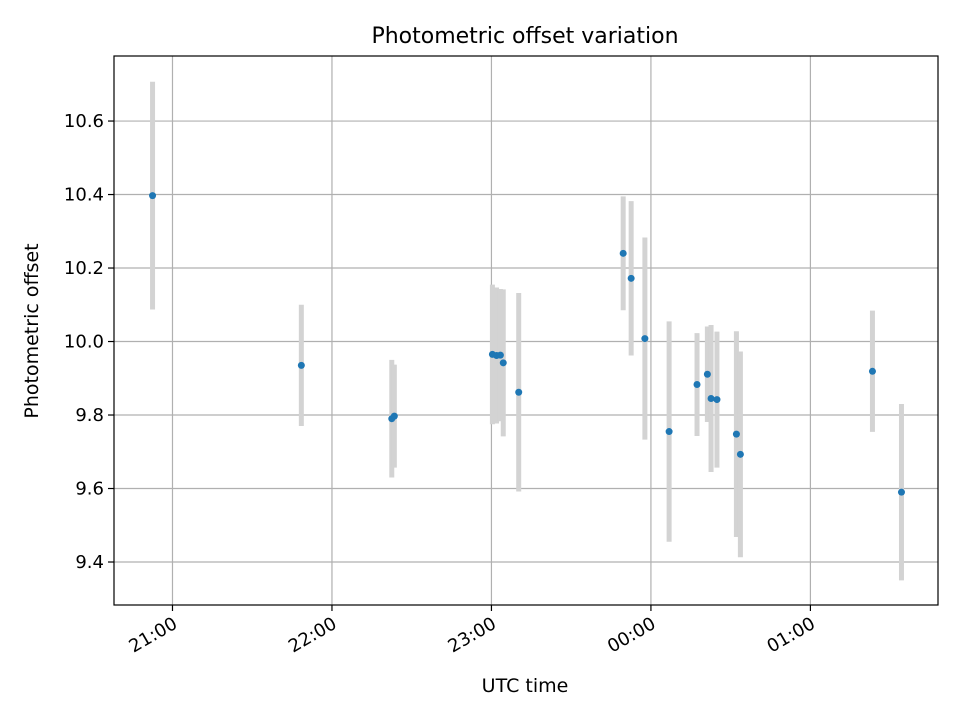 Image resolution: width=960 pixels, height=720 pixels. What do you see at coordinates (89, 562) in the screenshot?
I see `y-tick-label: 9.4` at bounding box center [89, 562].